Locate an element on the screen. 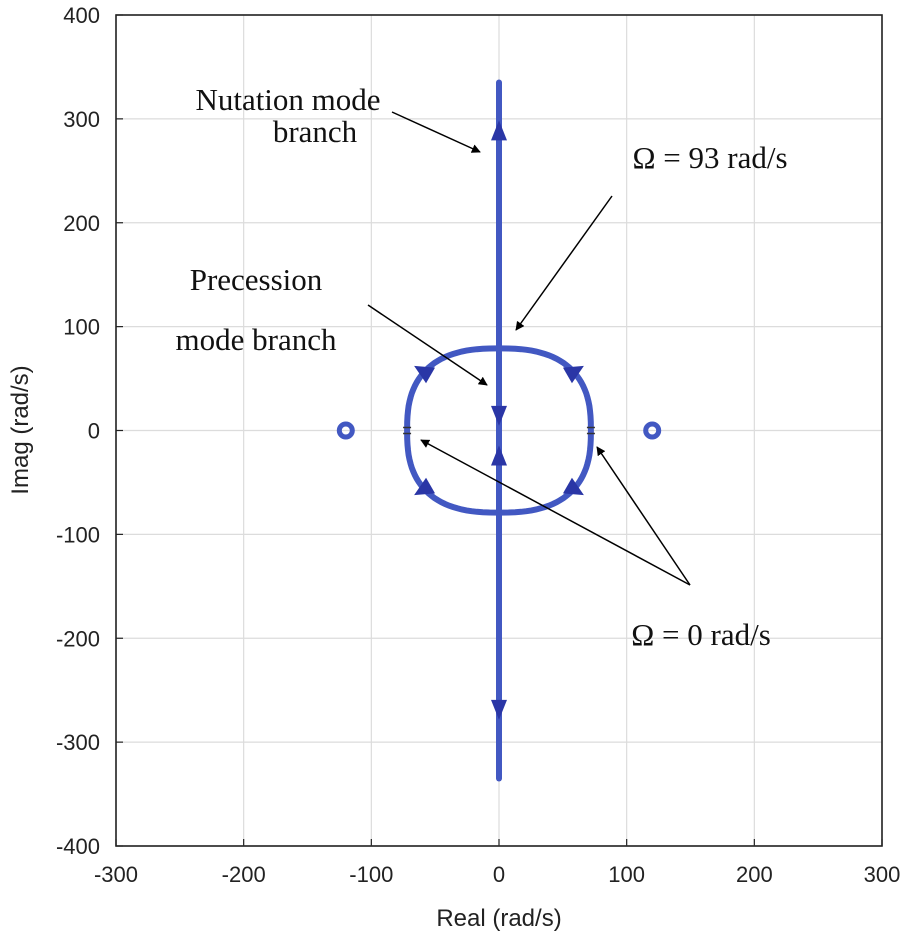 The width and height of the screenshot is (905, 943). y-tick-label: 200 is located at coordinates (81, 223).